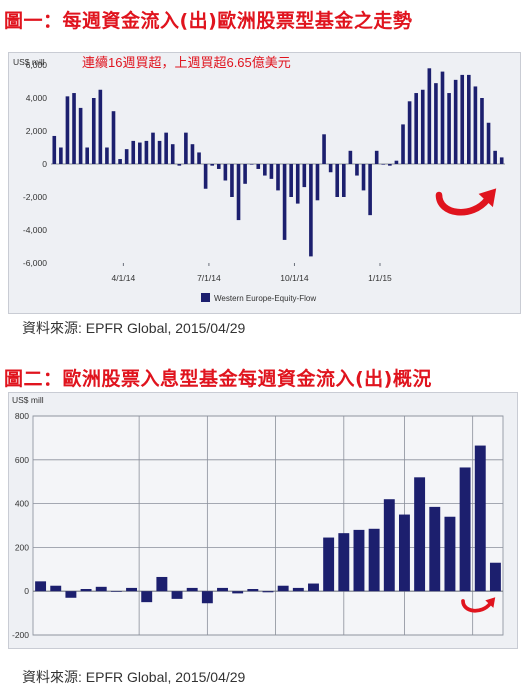  Describe the element at coordinates (294, 278) in the screenshot. I see `x-tick-label: 10/1/14` at that location.